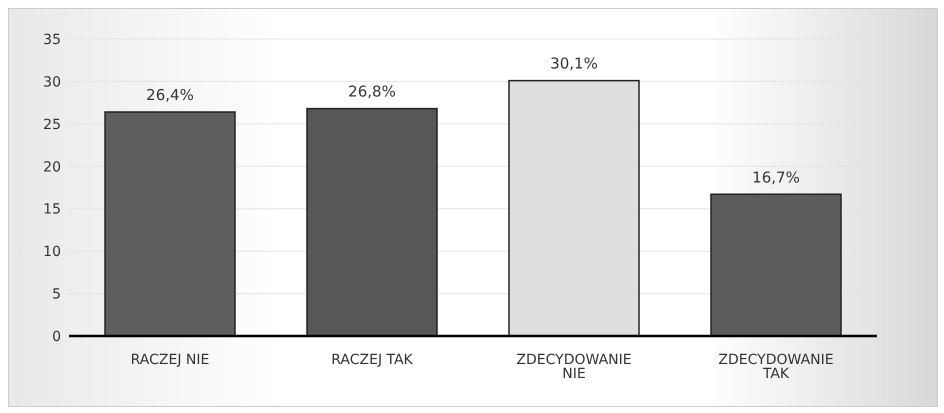  Describe the element at coordinates (776, 367) in the screenshot. I see `x-tick-label: ZDECYDOWANIE TAK` at that location.